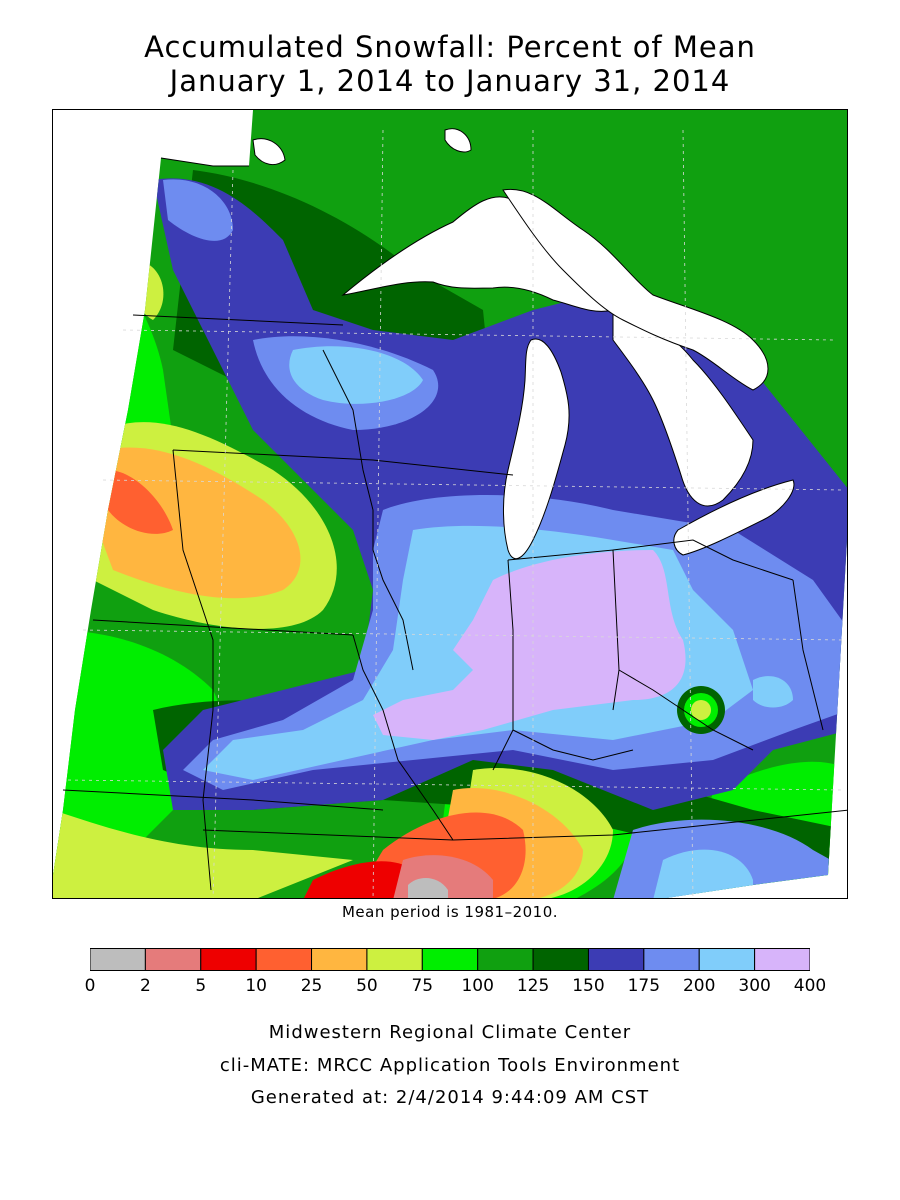 The height and width of the screenshot is (1200, 900). What do you see at coordinates (450, 987) in the screenshot?
I see `legend-tick-labels: 0 2 5 10 25 50 75 100 125 150 175 200 300 400` at bounding box center [450, 987].